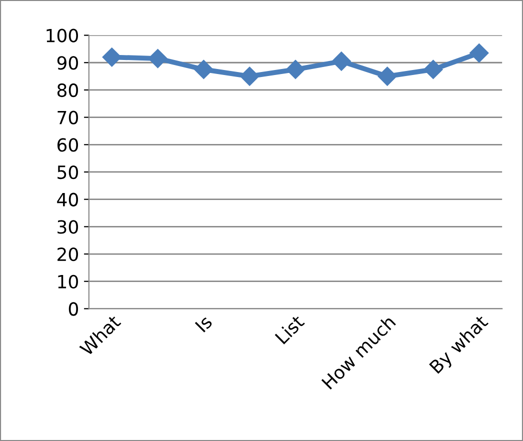 This screenshot has width=523, height=441. What do you see at coordinates (67, 199) in the screenshot?
I see `y-tick-label: 40` at bounding box center [67, 199].